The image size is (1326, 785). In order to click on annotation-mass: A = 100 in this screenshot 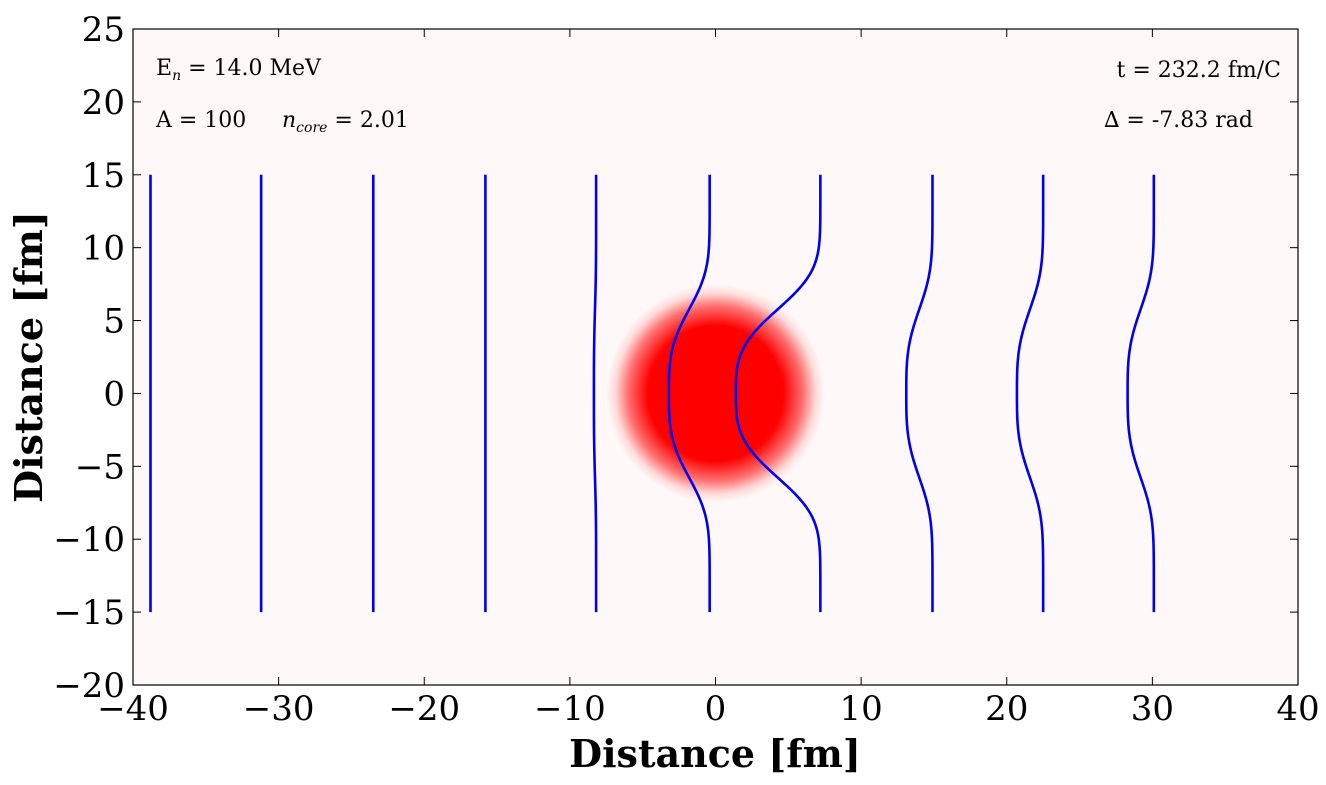, I will do `click(200, 120)`.